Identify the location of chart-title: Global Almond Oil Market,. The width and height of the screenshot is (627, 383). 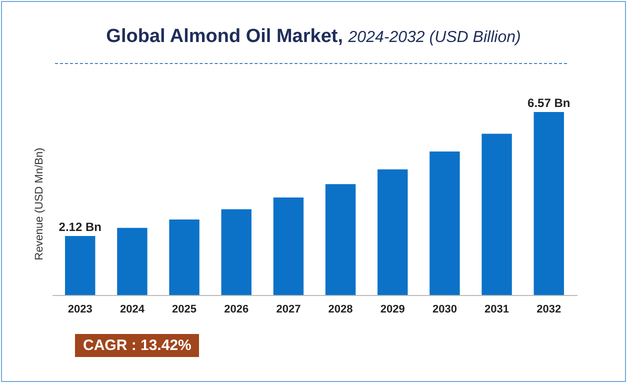
(224, 36).